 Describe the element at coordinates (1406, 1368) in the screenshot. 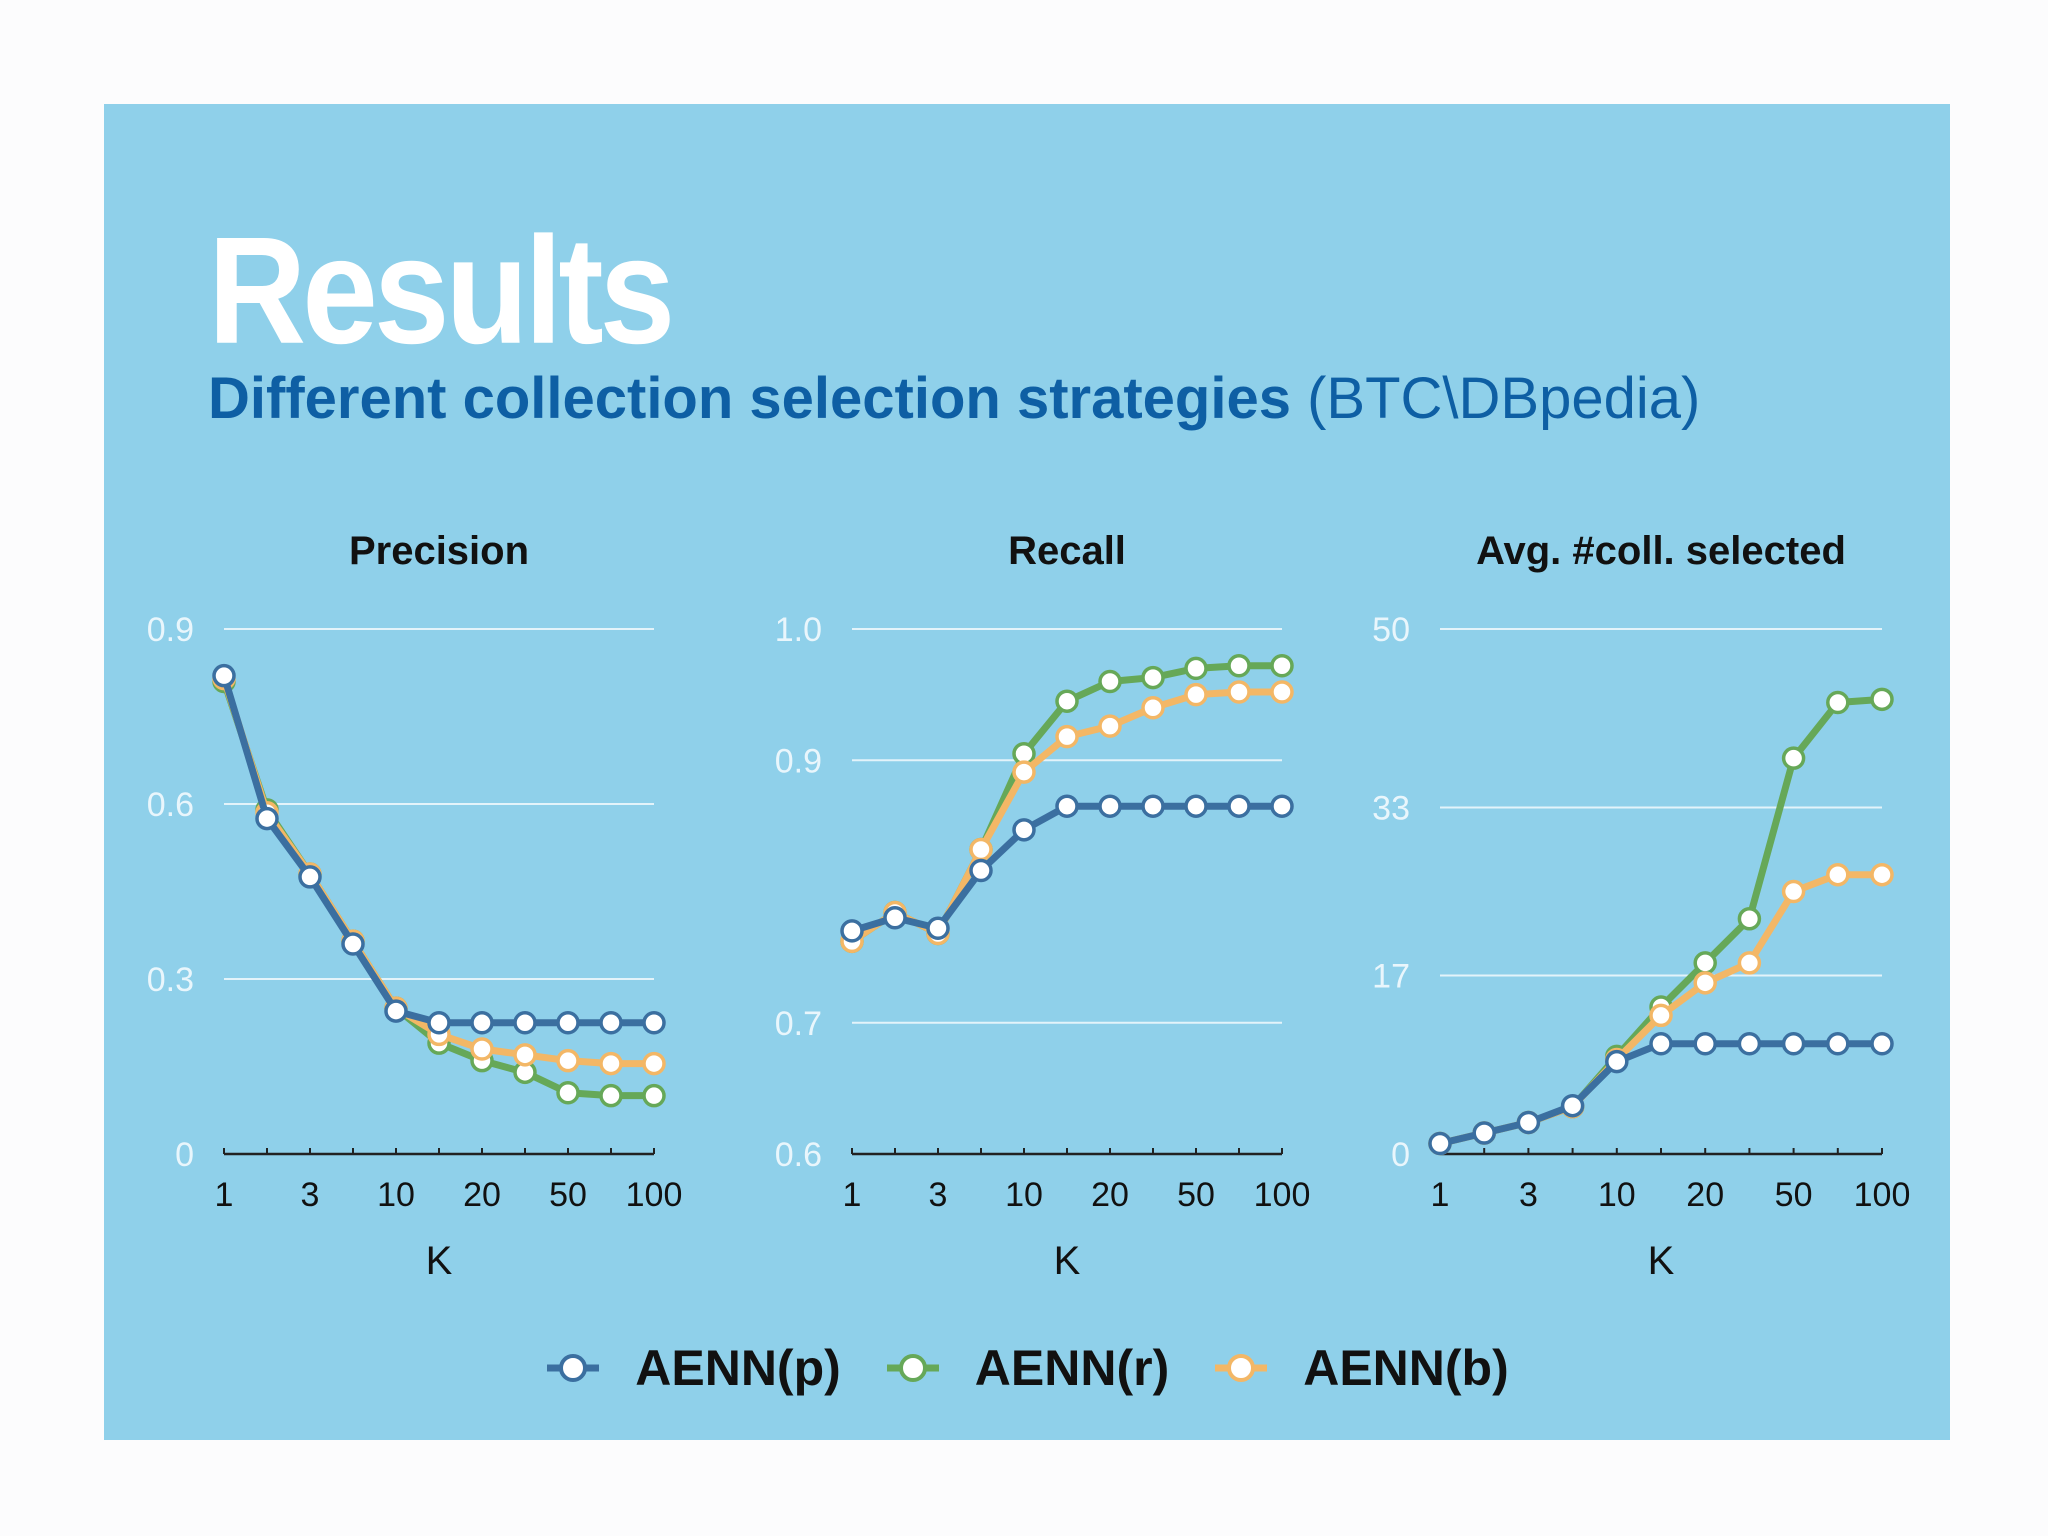

I see `legend-label-aenn-b: AENN(b)` at that location.